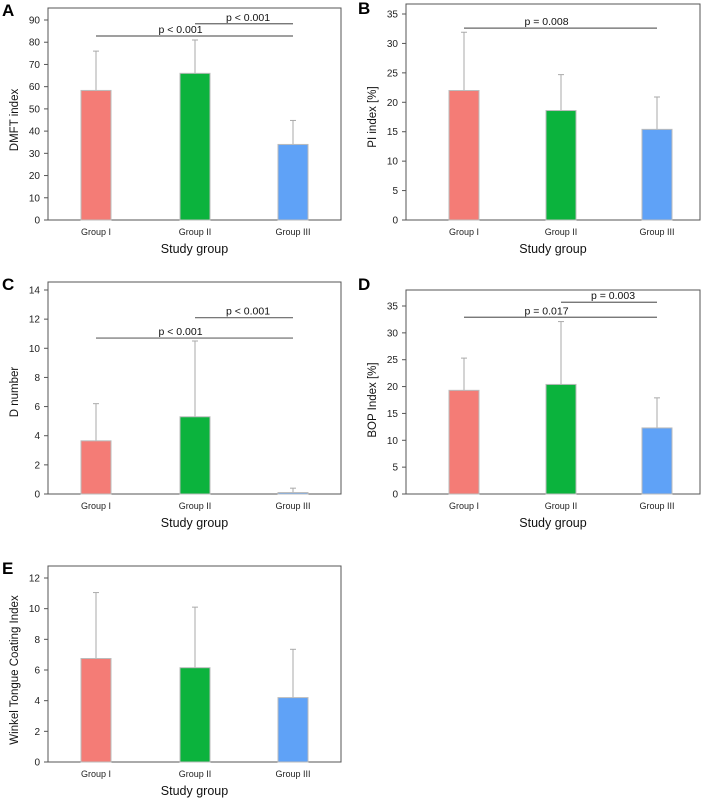 This screenshot has width=708, height=802. I want to click on y-axis-label: BOP Index [%], so click(373, 399).